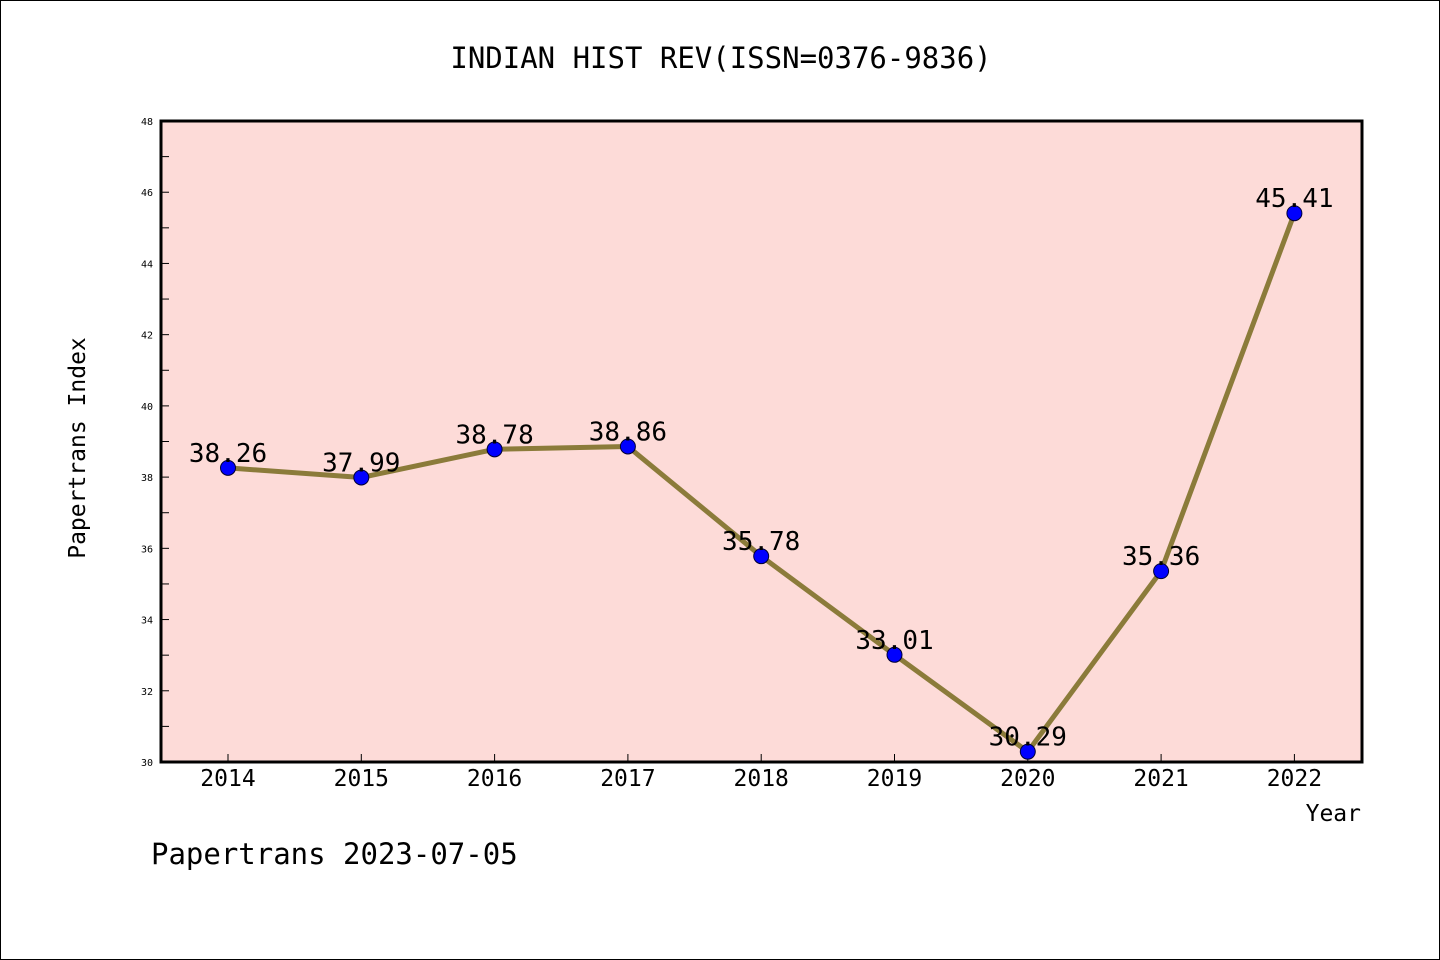  Describe the element at coordinates (761, 542) in the screenshot. I see `data-value-label: 35.78` at that location.